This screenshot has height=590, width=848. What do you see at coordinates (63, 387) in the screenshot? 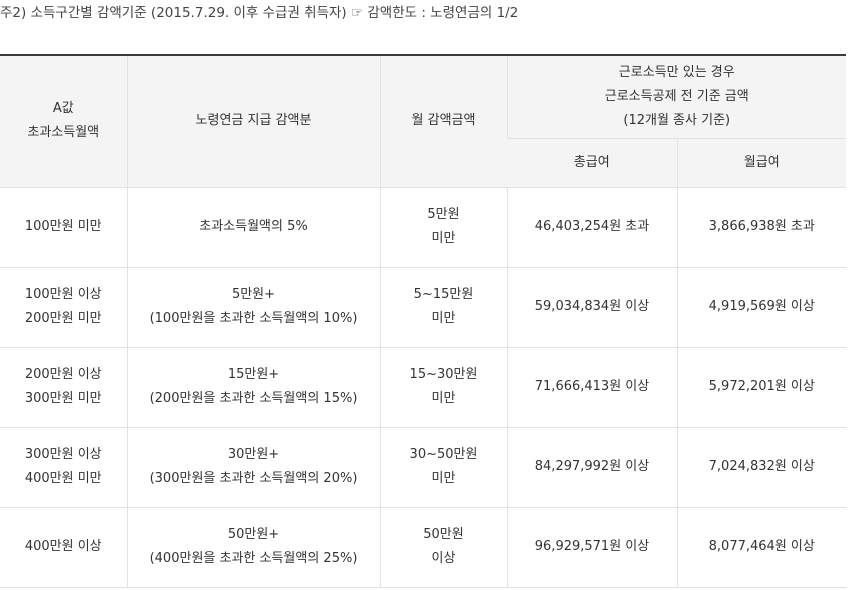
I see `cell-range: 200만원 이상 300만원 미만` at bounding box center [63, 387].